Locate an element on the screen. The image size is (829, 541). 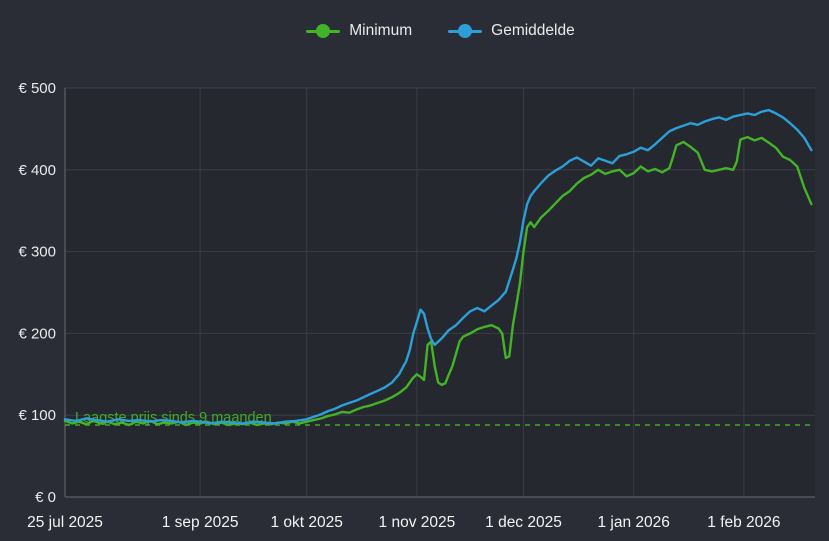
x-tick-label: 25 jul 2025 is located at coordinates (65, 522).